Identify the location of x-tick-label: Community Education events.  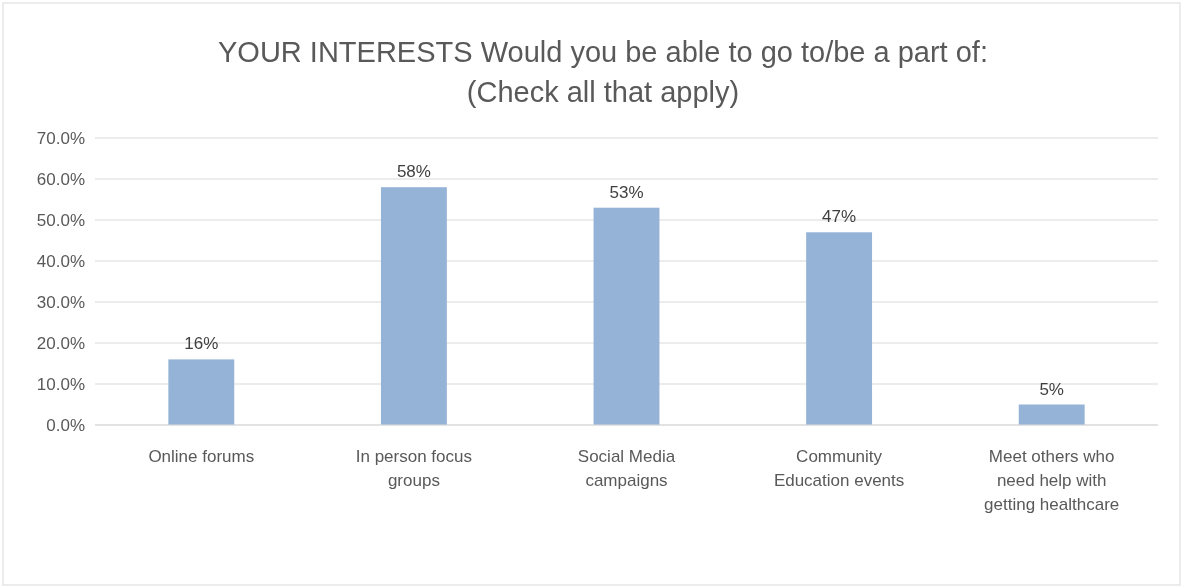
(839, 468).